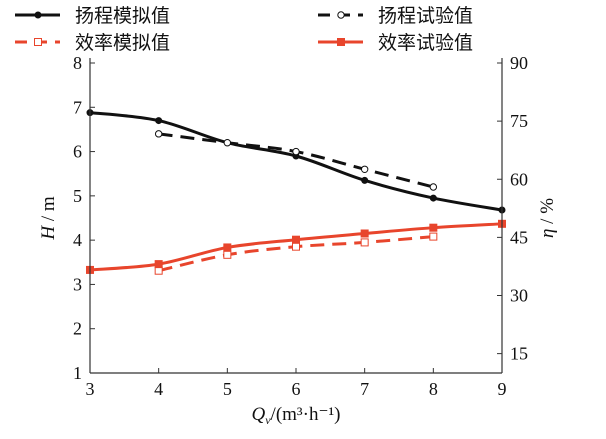  I want to click on legend-item: 扬程试验值, so click(395, 16).